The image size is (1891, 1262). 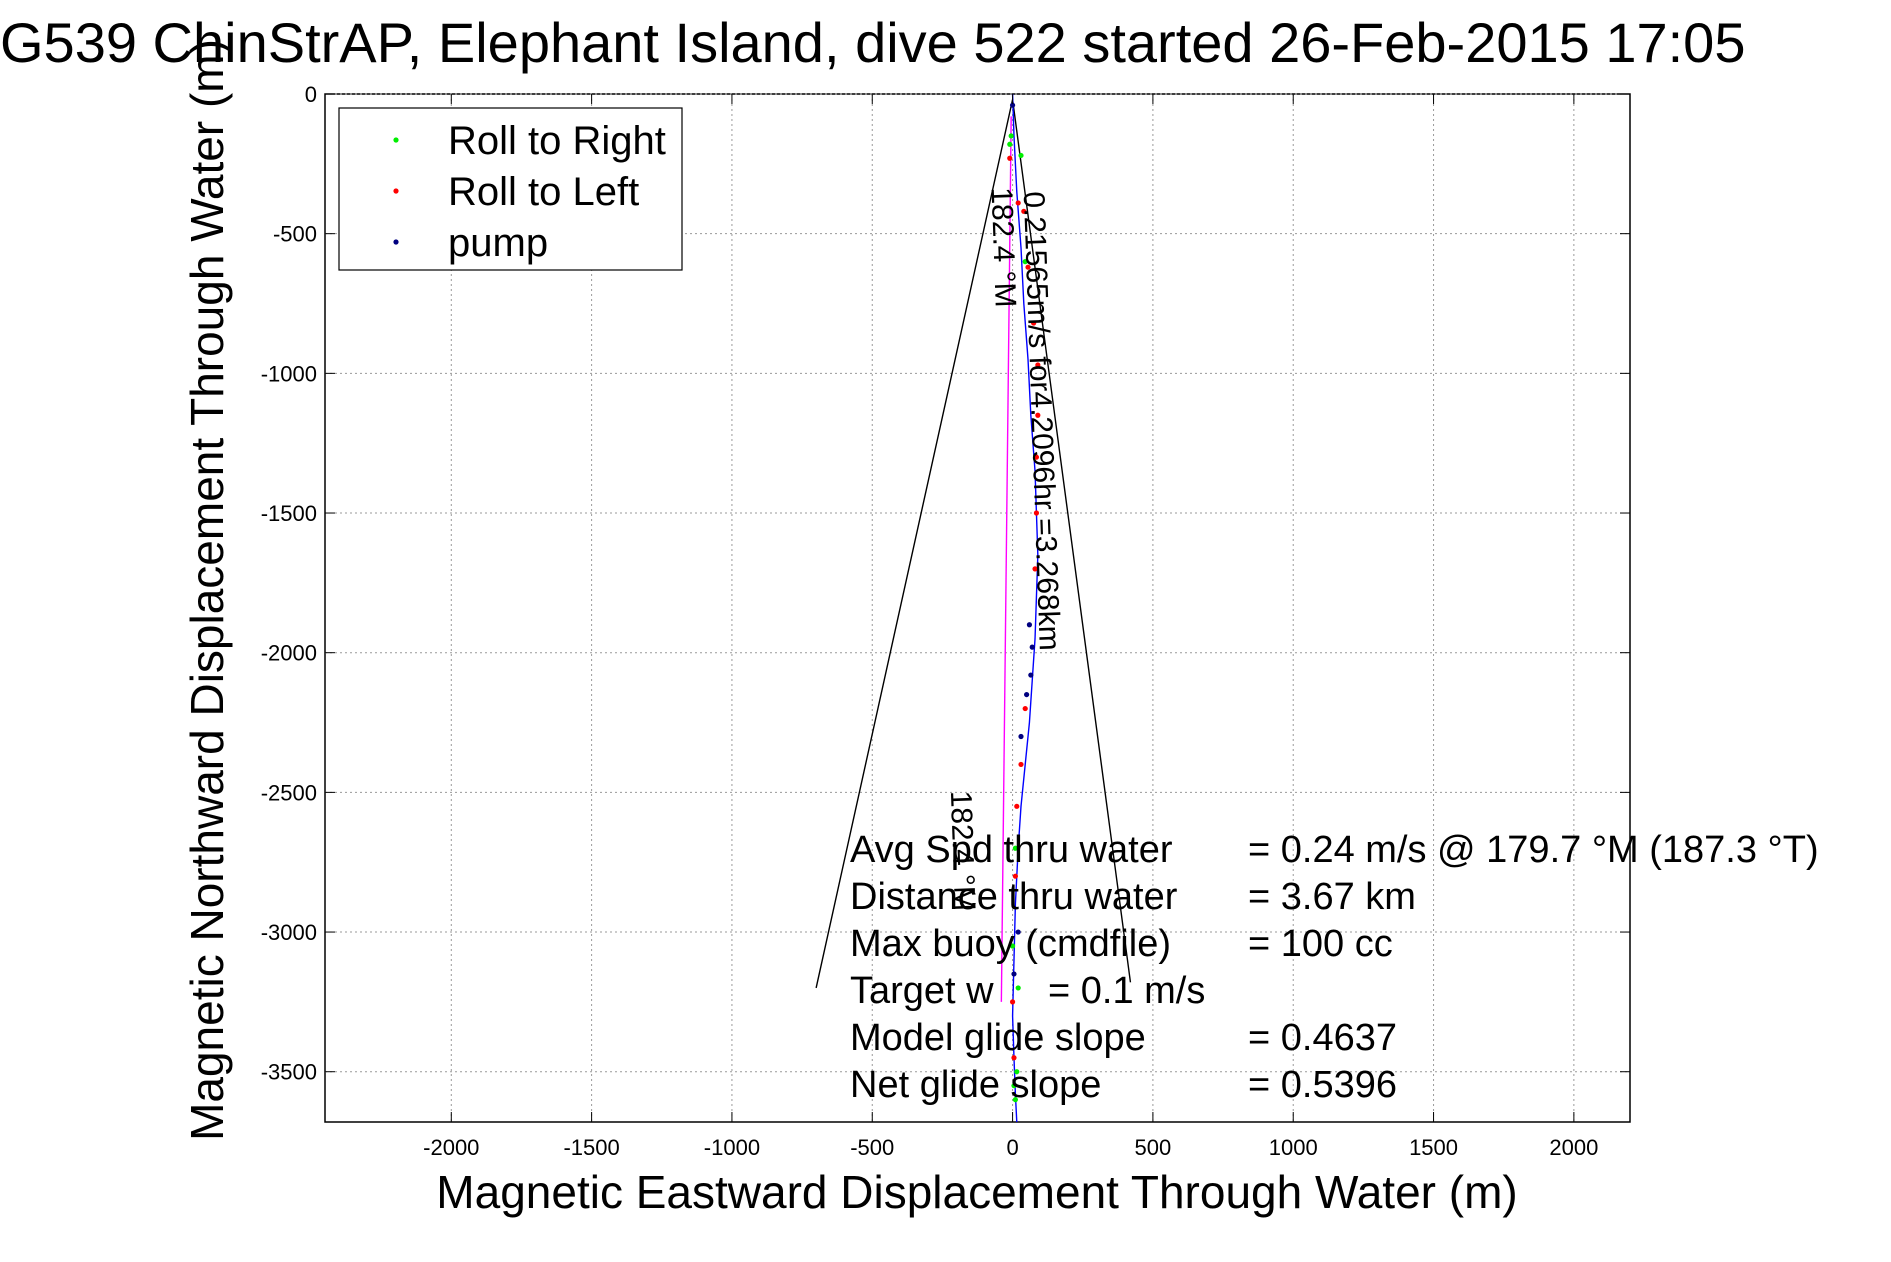 I want to click on x-tick-label: -1000, so click(x=732, y=1147).